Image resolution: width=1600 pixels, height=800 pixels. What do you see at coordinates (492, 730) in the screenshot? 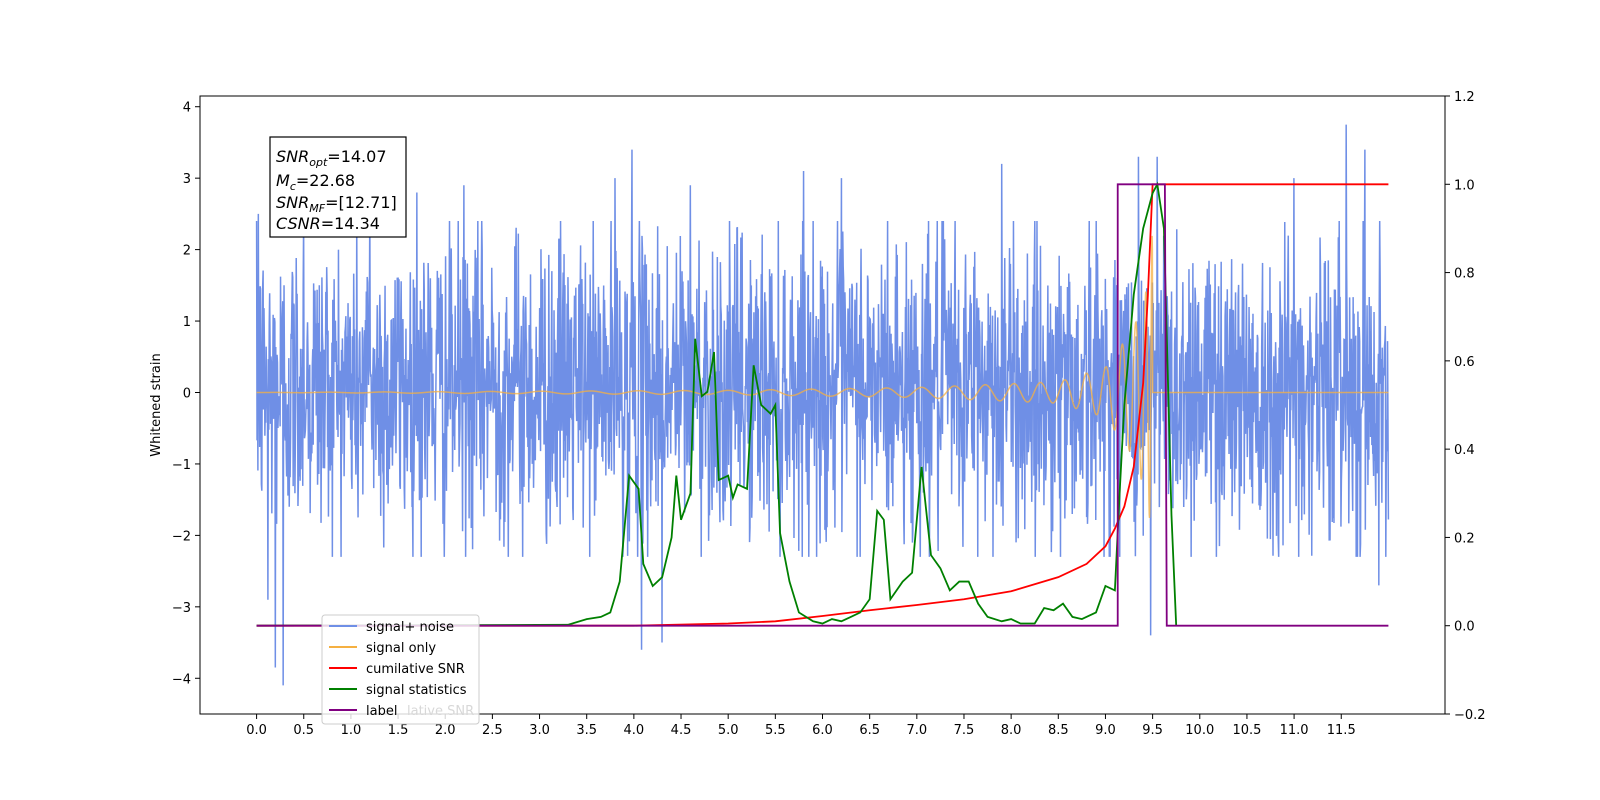
I see `x-tick-label: 2.5` at bounding box center [492, 730].